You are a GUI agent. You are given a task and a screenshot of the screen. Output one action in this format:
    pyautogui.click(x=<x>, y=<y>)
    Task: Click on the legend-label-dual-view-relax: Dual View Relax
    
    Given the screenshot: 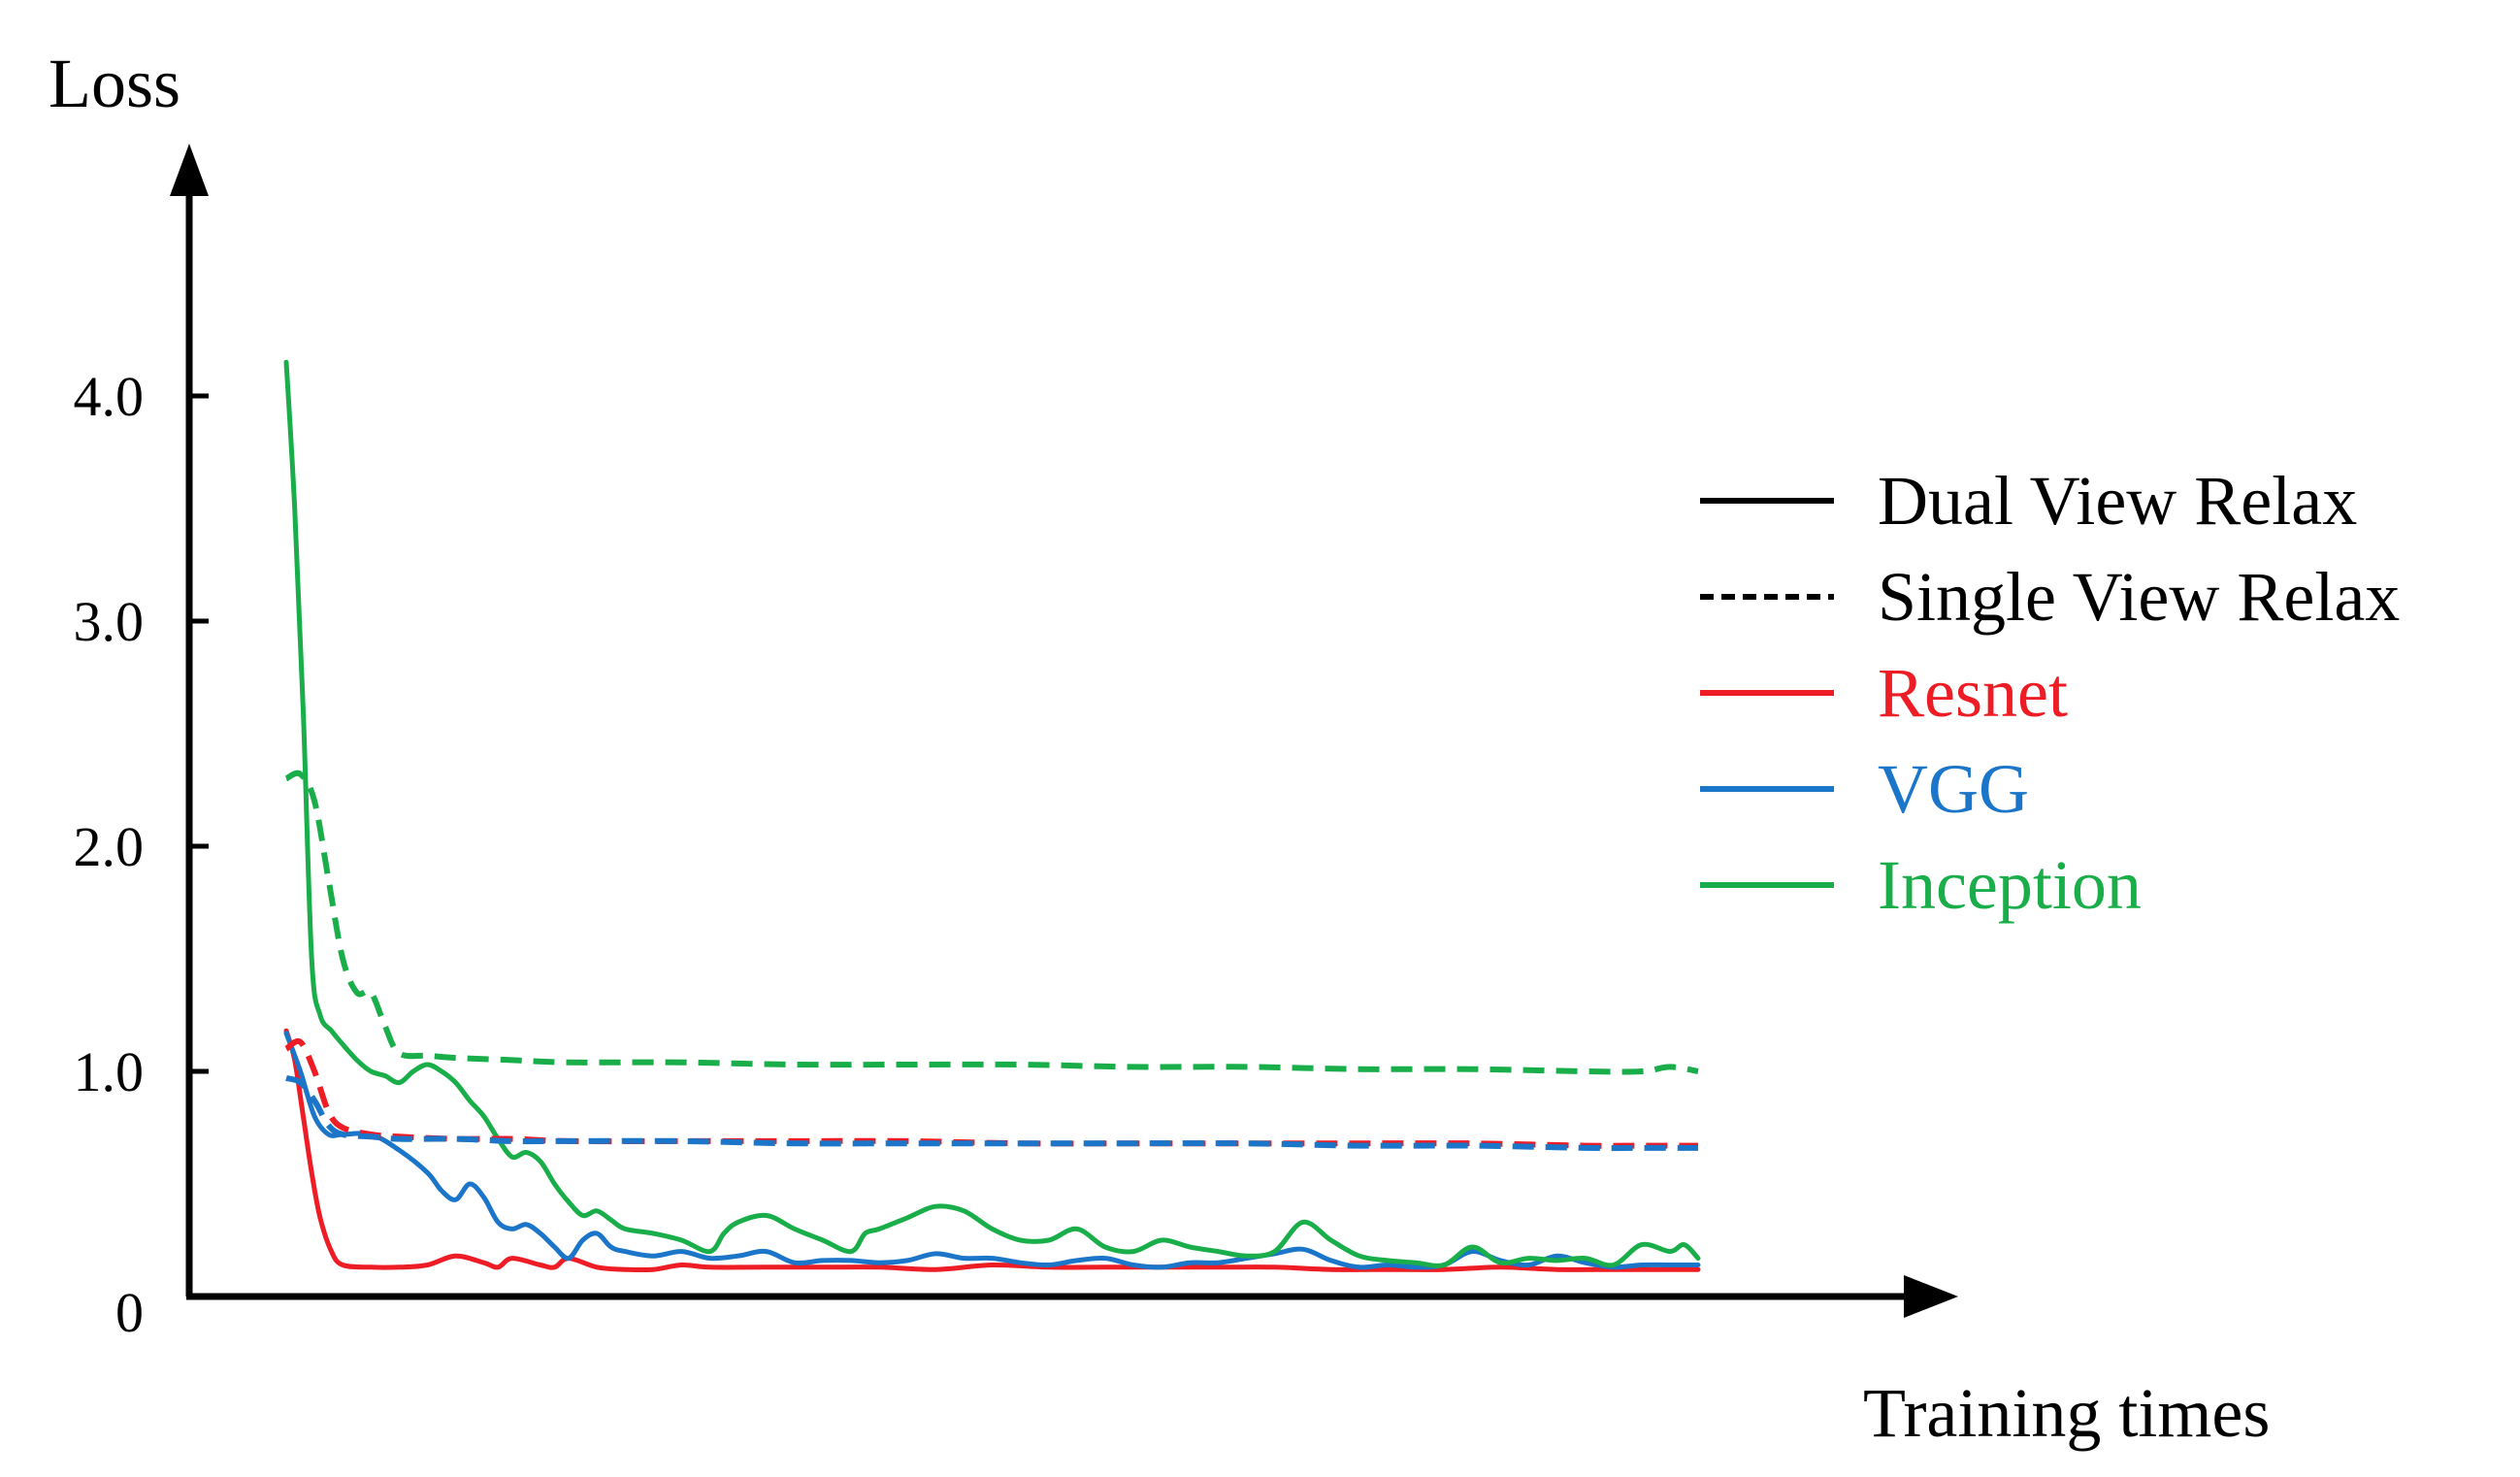 What is the action you would take?
    pyautogui.click(x=2117, y=501)
    